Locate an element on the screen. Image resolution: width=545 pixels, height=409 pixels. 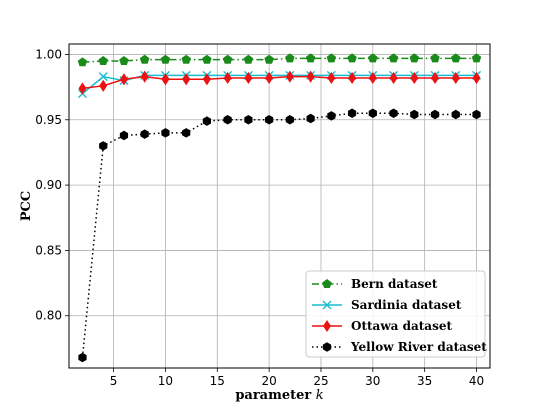
x-tick-label: 20 is located at coordinates (268, 381).